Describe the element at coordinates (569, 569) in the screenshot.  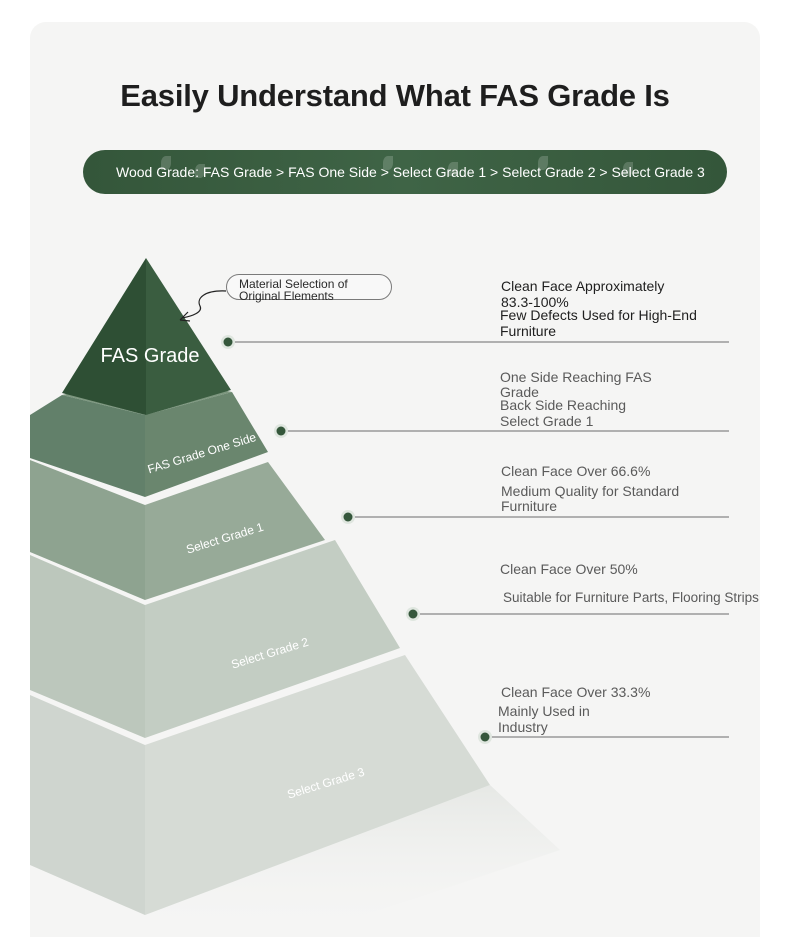
I see `desc-line: Clean Face Over 50%` at that location.